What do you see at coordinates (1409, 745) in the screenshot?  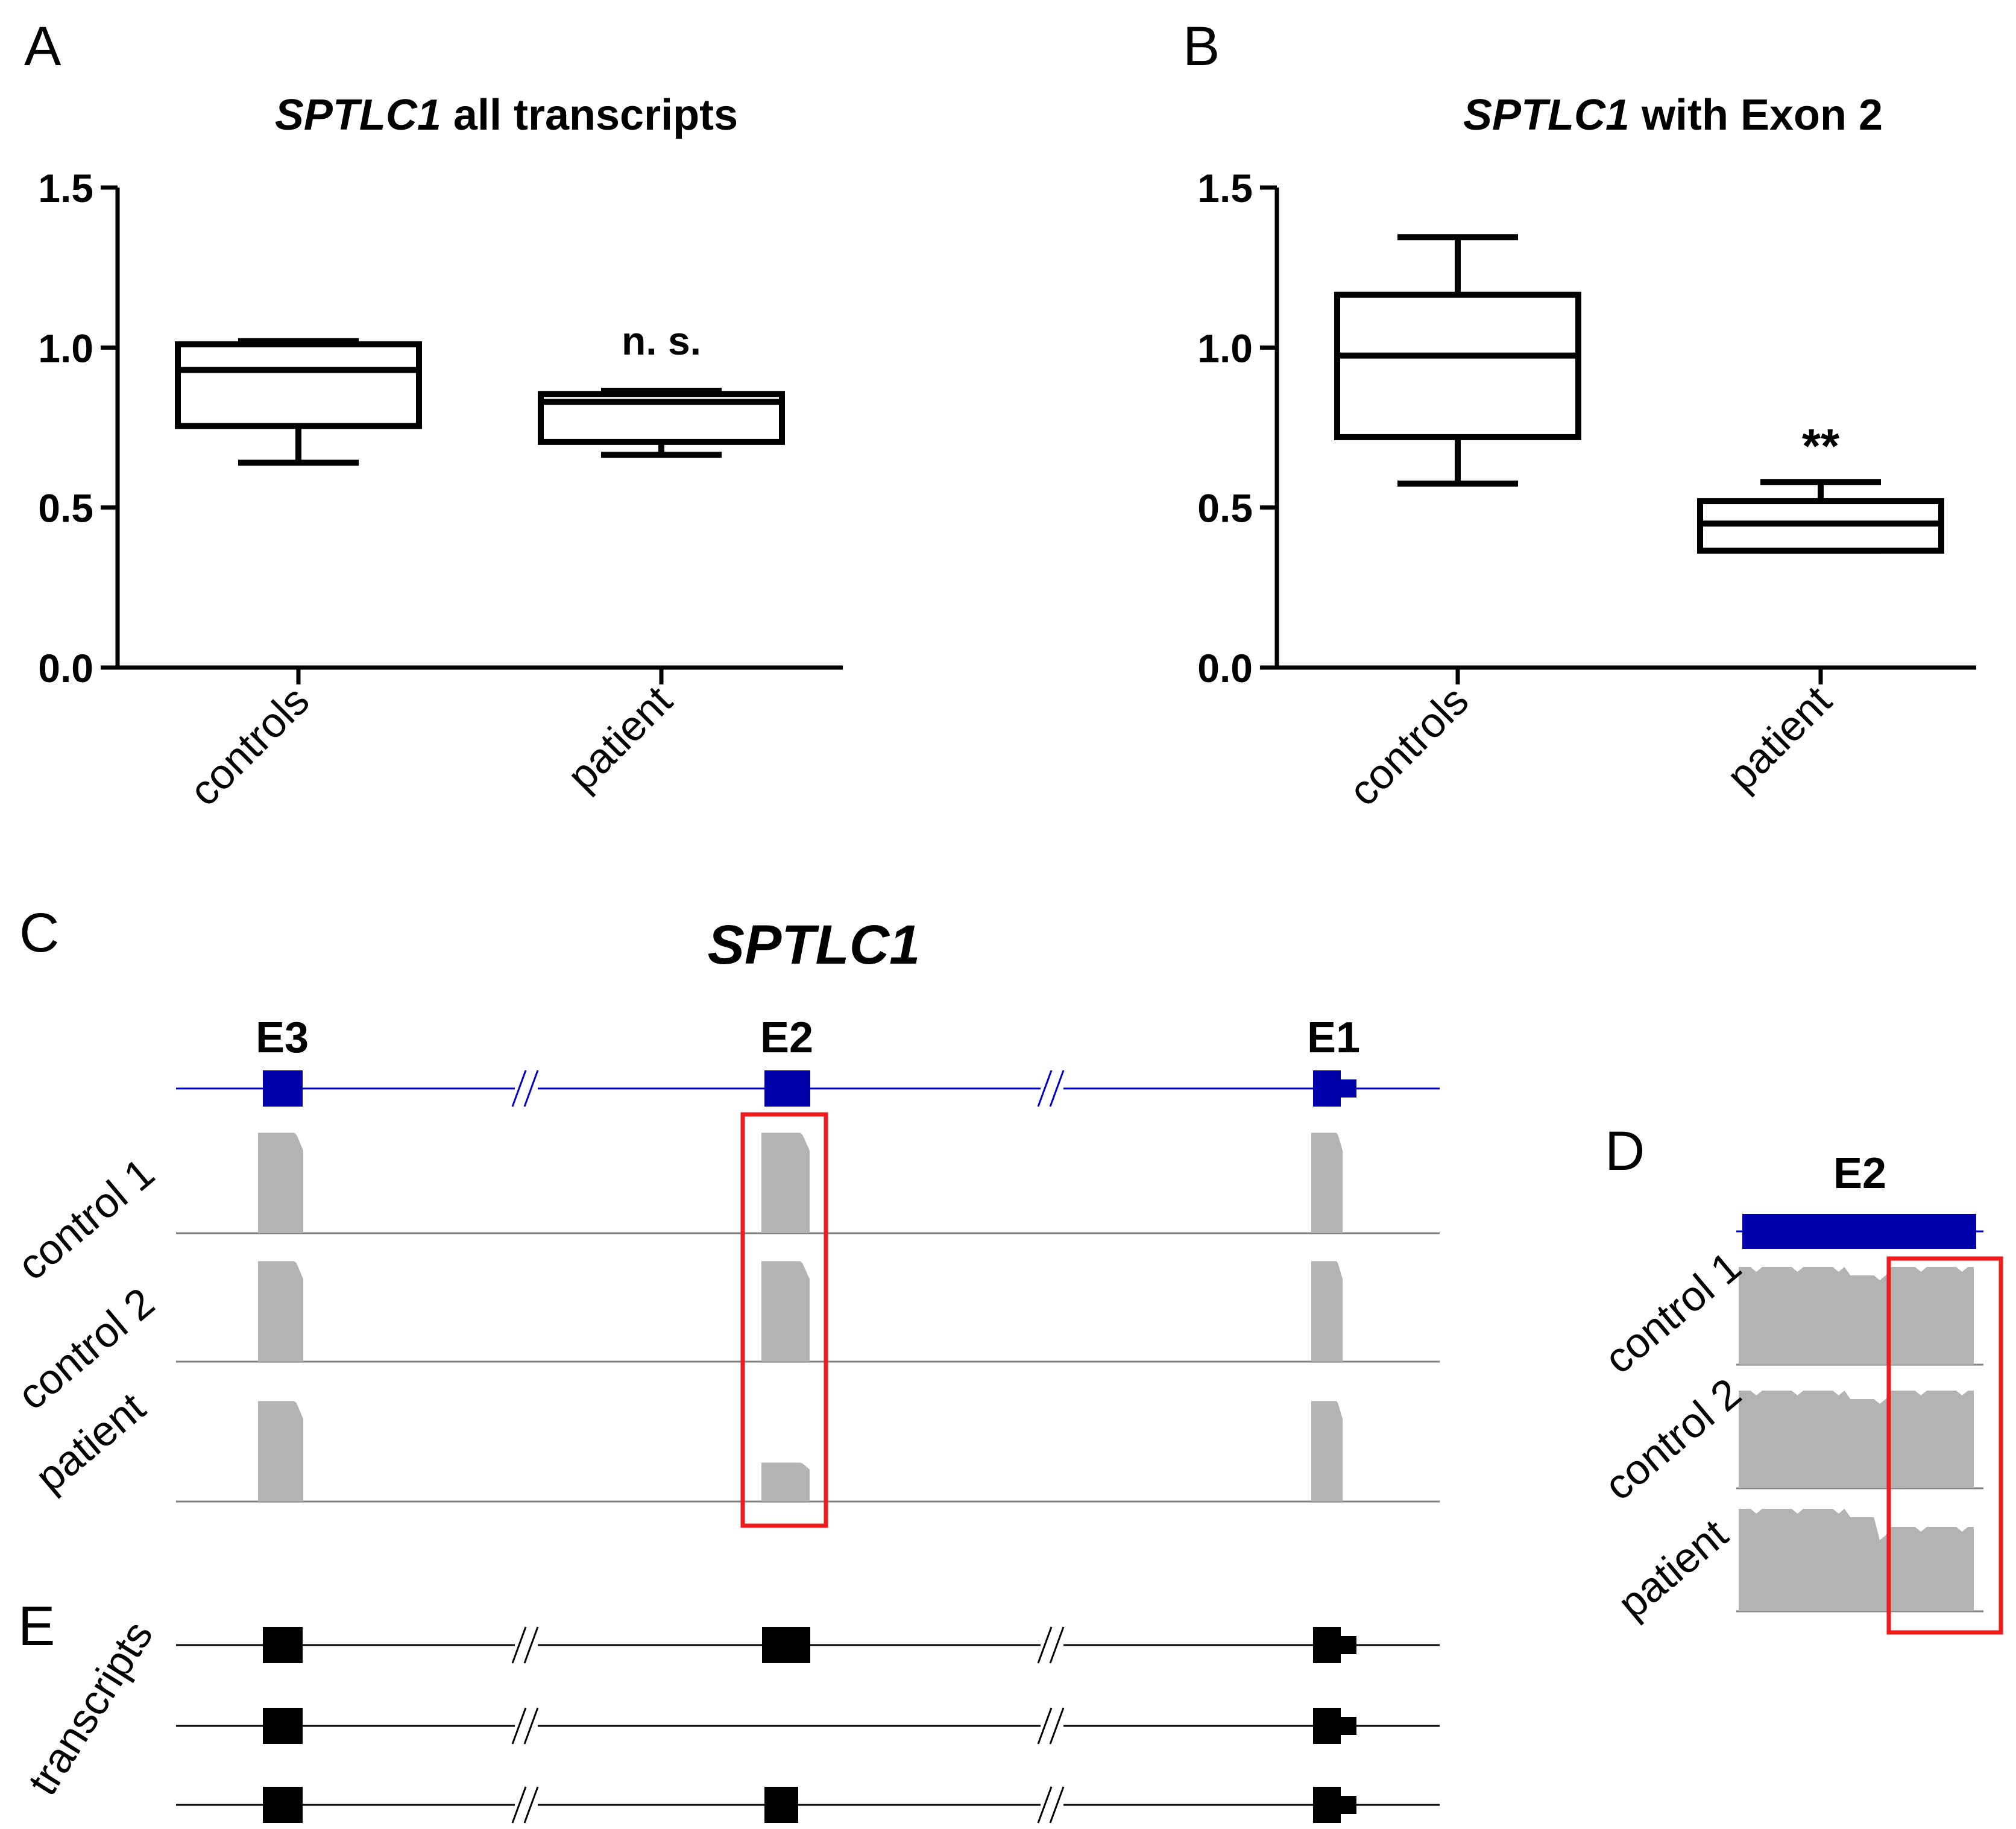 I see `x-tick-label-b: controls` at bounding box center [1409, 745].